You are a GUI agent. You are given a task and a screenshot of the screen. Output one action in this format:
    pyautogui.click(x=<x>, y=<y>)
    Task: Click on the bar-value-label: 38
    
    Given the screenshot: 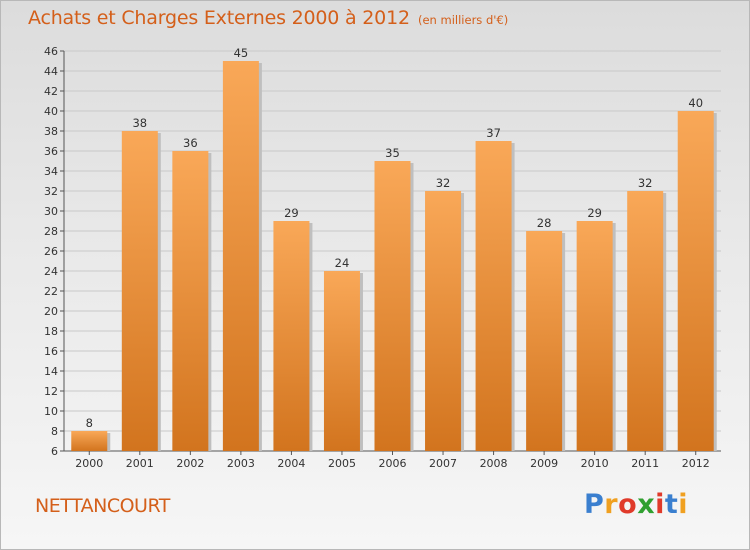 What is the action you would take?
    pyautogui.click(x=139, y=123)
    